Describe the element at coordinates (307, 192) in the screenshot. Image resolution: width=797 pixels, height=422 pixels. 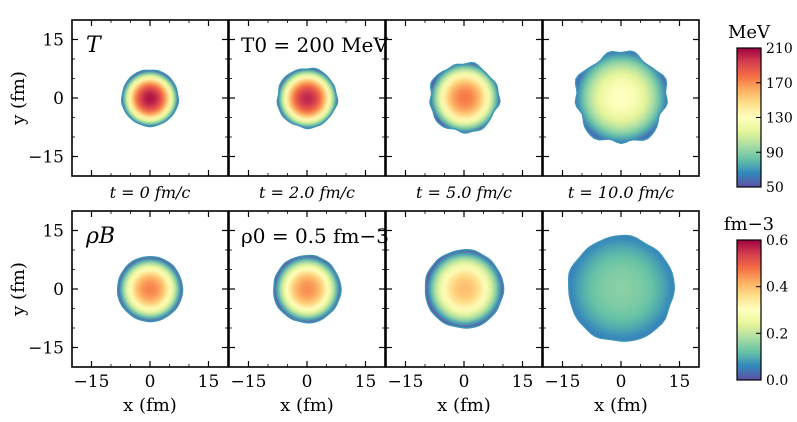
I see `time-label: t = 2.0 fm/c` at that location.